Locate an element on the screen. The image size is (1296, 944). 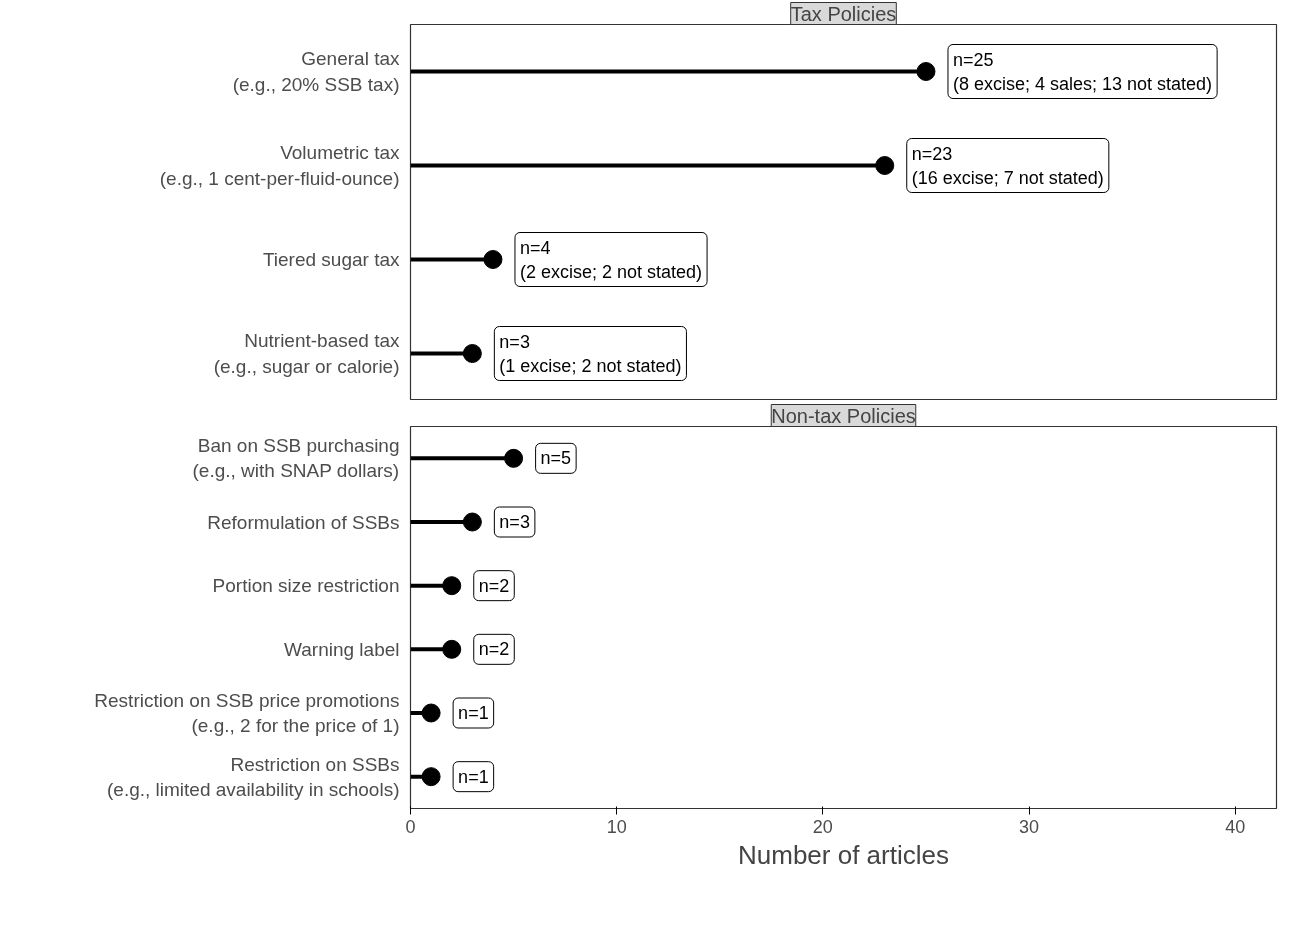
y-tick-label: Portion size restriction is located at coordinates (306, 586).